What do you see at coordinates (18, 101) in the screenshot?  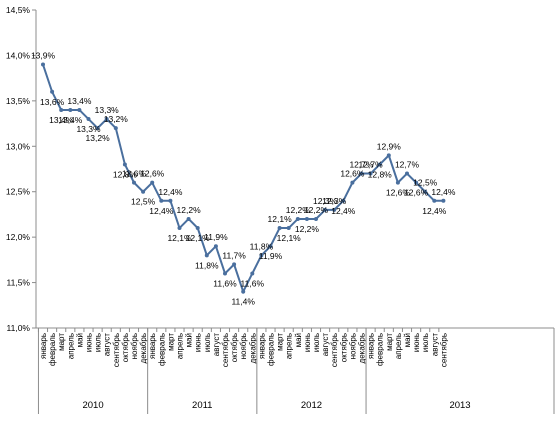 I see `y-tick-label: 13,5%` at bounding box center [18, 101].